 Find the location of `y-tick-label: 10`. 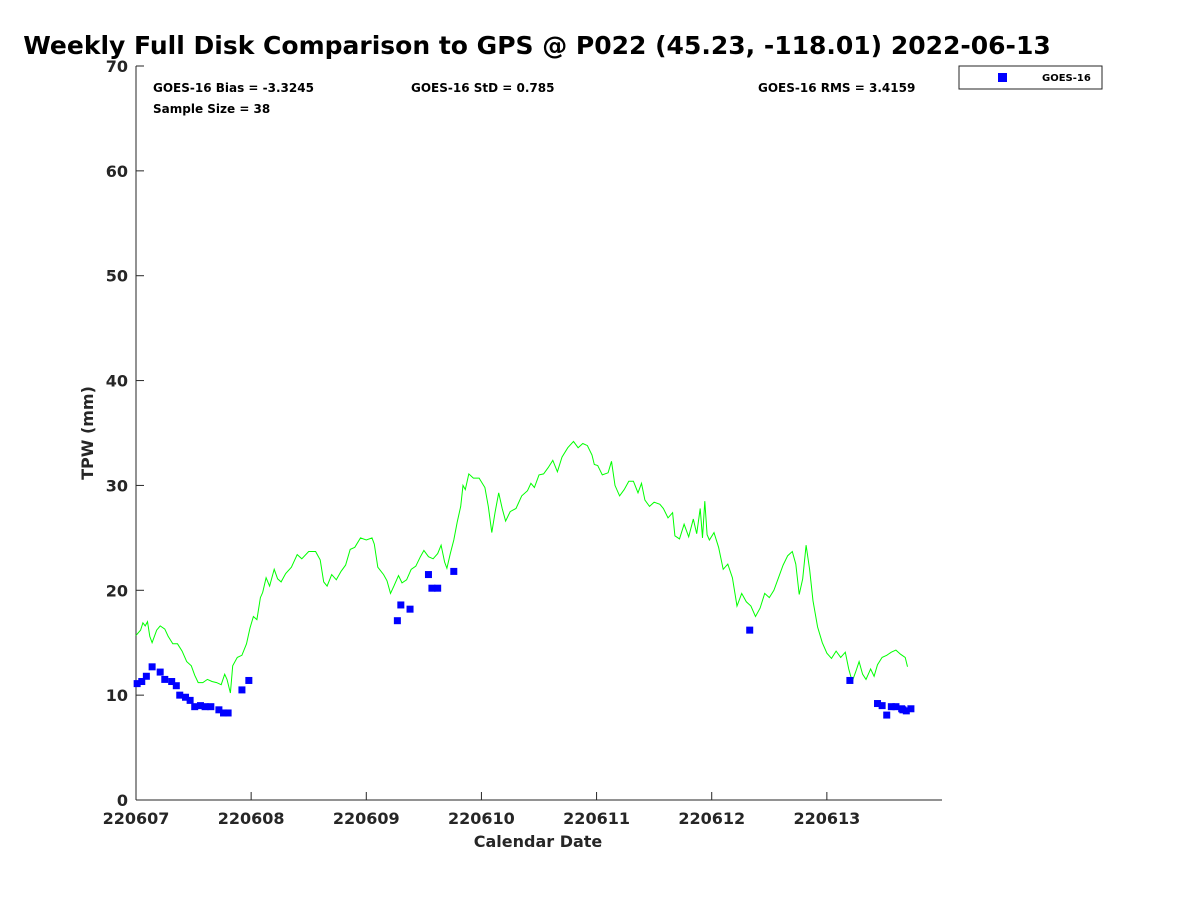

y-tick-label: 10 is located at coordinates (117, 695).